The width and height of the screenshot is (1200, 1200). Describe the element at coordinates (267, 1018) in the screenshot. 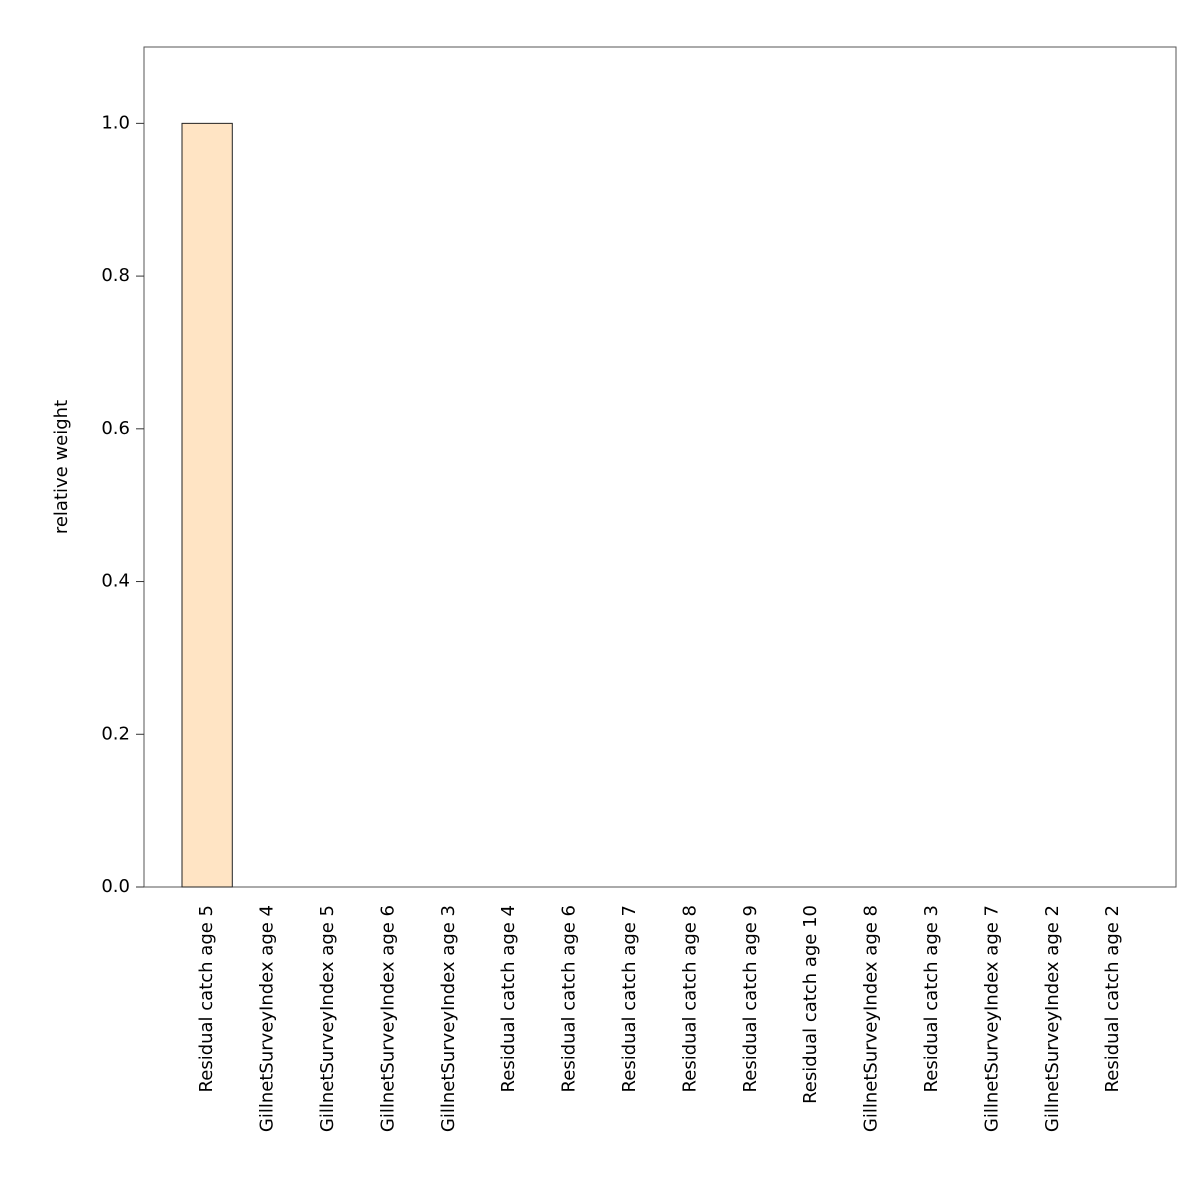

I see `x-tick-label: GillnetSurveyIndex age 4` at that location.